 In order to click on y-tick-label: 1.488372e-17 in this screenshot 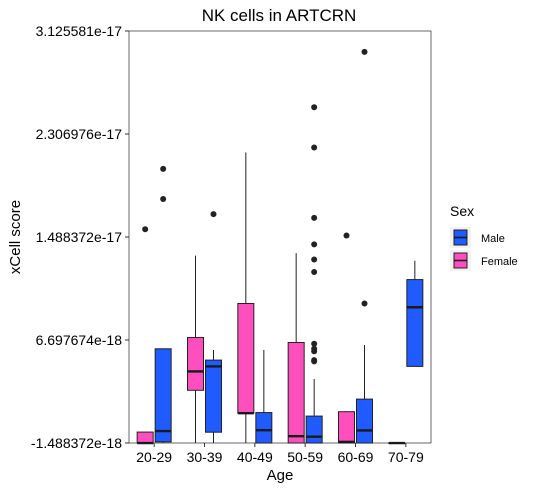, I will do `click(79, 237)`.